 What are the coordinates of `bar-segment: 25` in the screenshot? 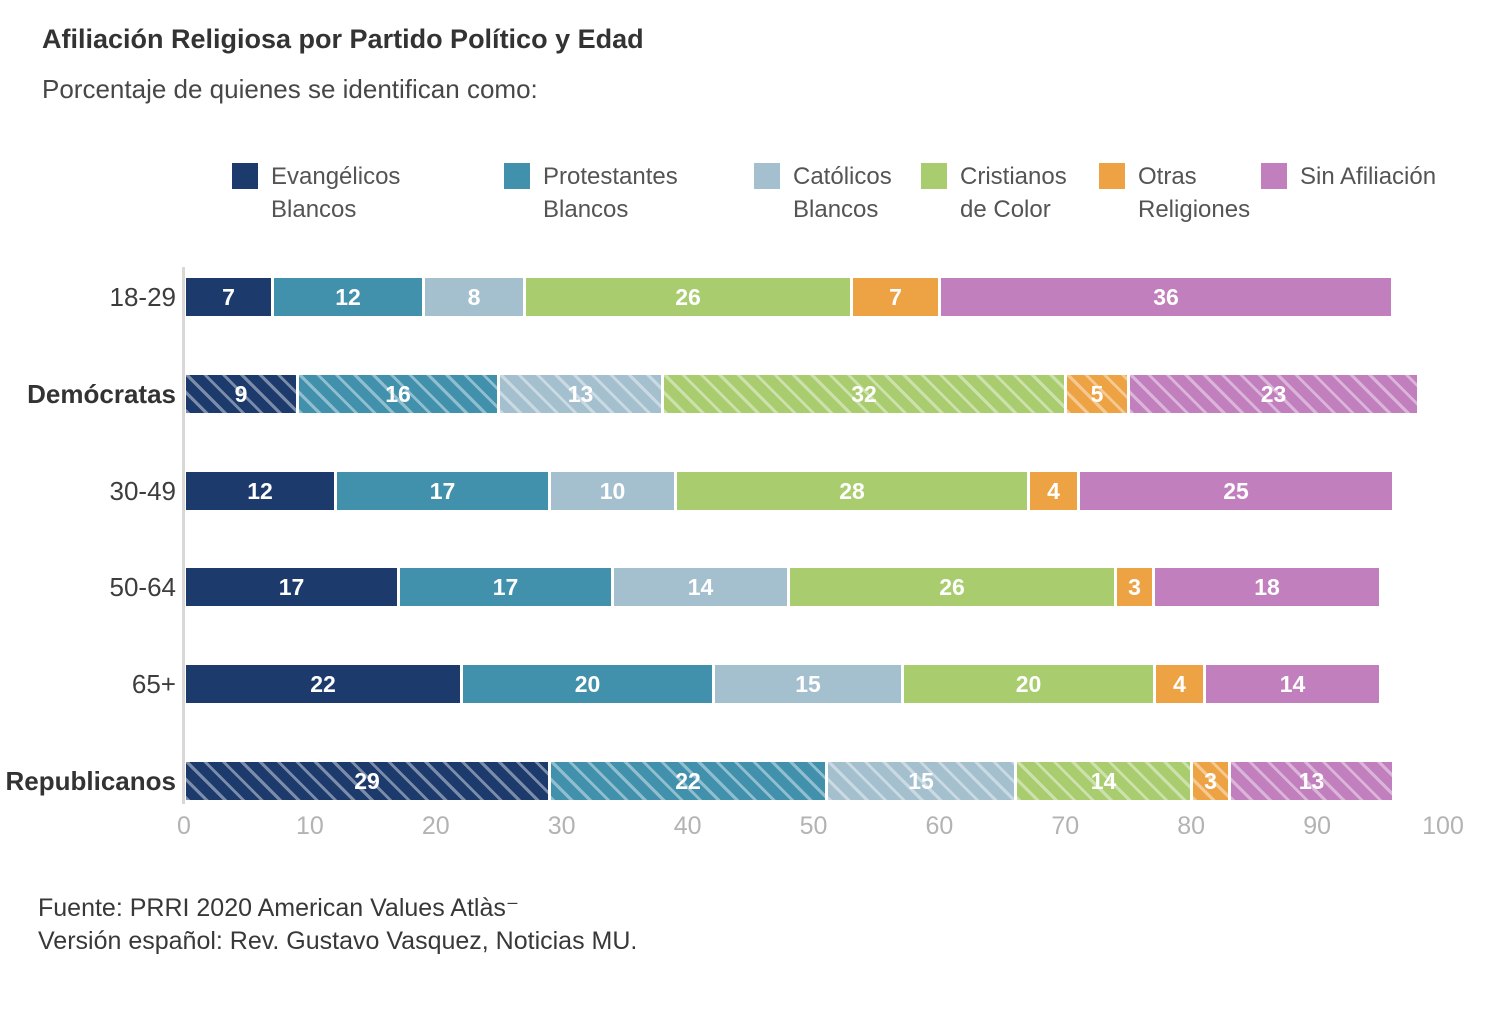 It's located at (1236, 491).